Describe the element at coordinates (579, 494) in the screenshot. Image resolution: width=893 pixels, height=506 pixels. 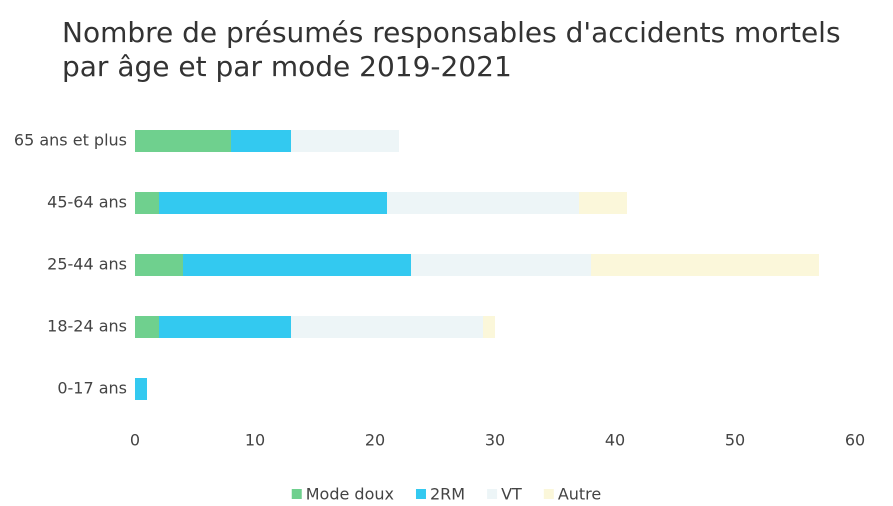
I see `legend-label: Autre` at that location.